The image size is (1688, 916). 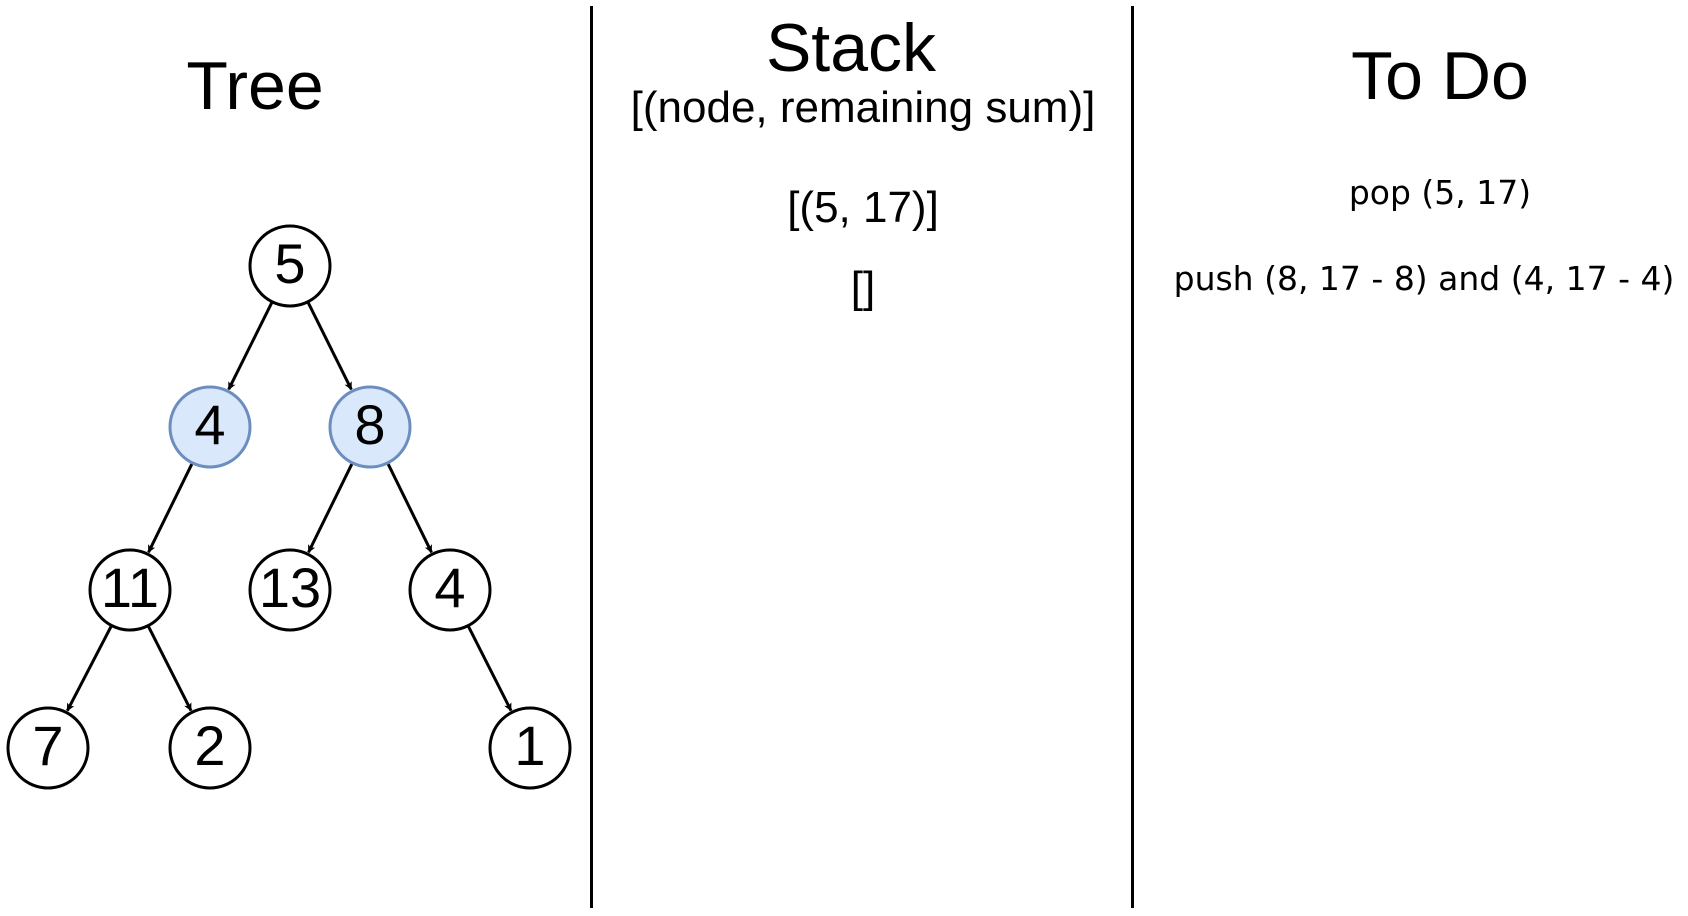 What do you see at coordinates (863, 207) in the screenshot?
I see `stack-state-1: [(5, 17)]` at bounding box center [863, 207].